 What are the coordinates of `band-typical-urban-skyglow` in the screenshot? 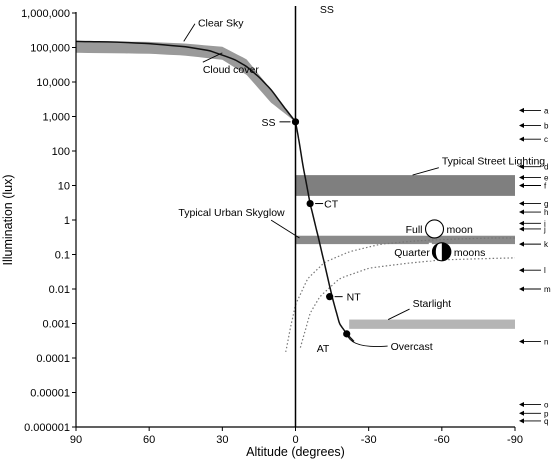 It's located at (405, 240).